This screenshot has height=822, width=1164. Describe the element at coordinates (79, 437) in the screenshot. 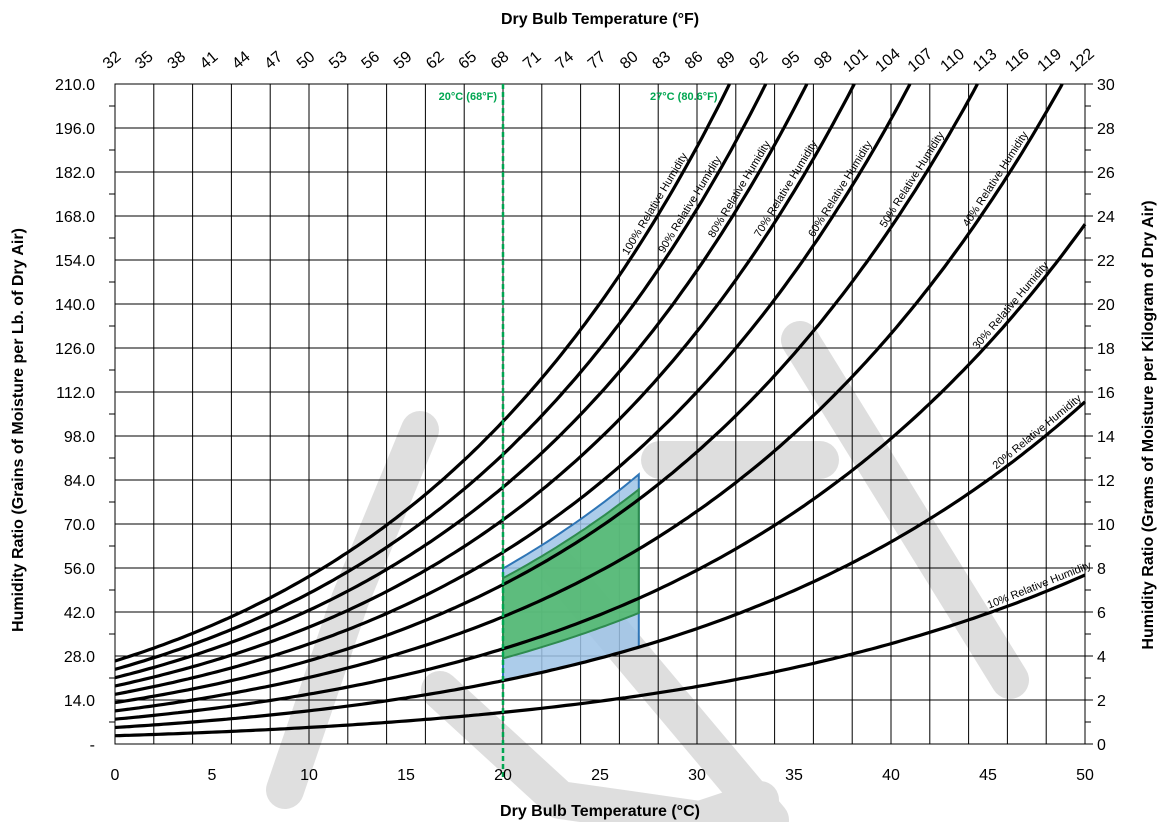

I see `y-tick-label: 98.0` at that location.